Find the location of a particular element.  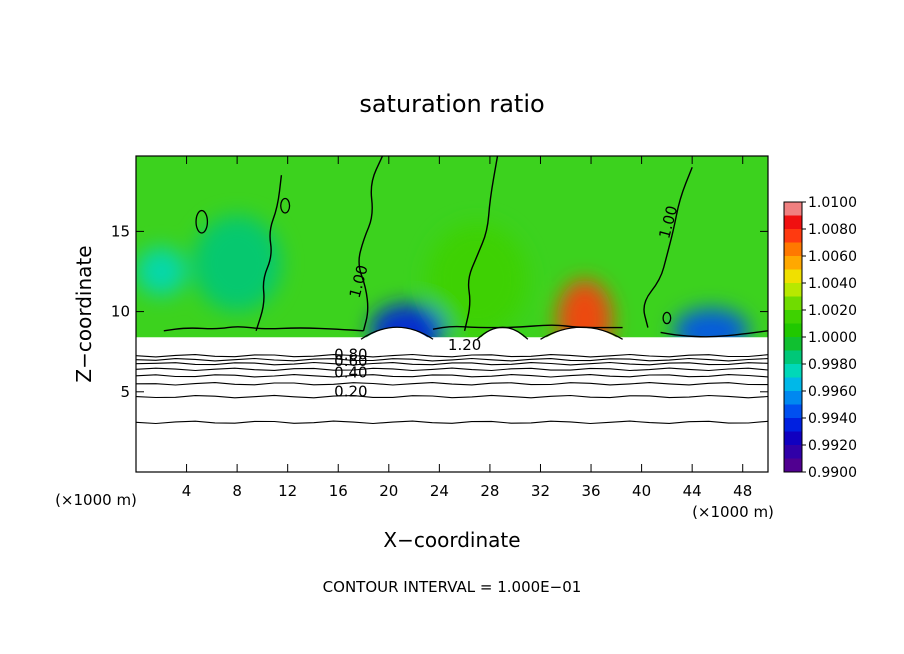

x-tick-label-20: 20 is located at coordinates (388, 491).